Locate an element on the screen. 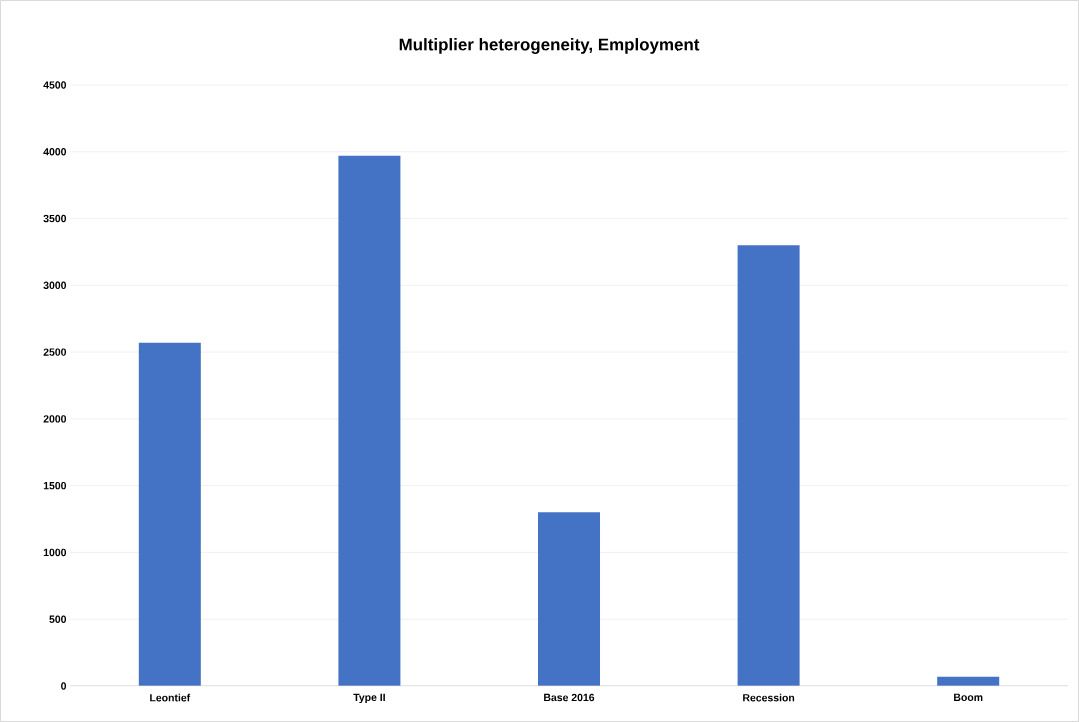  y-tick-label: 1500 is located at coordinates (55, 485).